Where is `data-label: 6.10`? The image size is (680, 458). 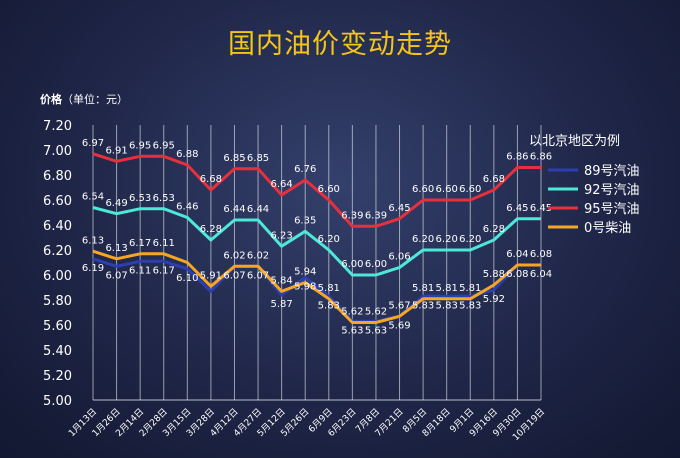 data-label: 6.10 is located at coordinates (187, 278).